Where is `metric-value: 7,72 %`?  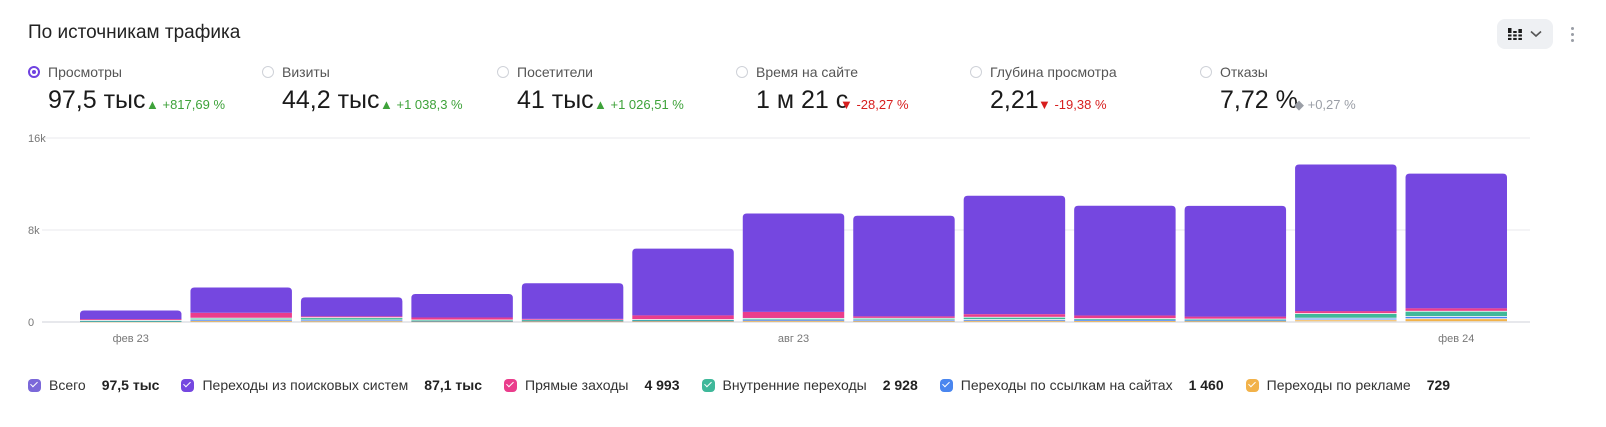
metric-value: 7,72 % is located at coordinates (1259, 100).